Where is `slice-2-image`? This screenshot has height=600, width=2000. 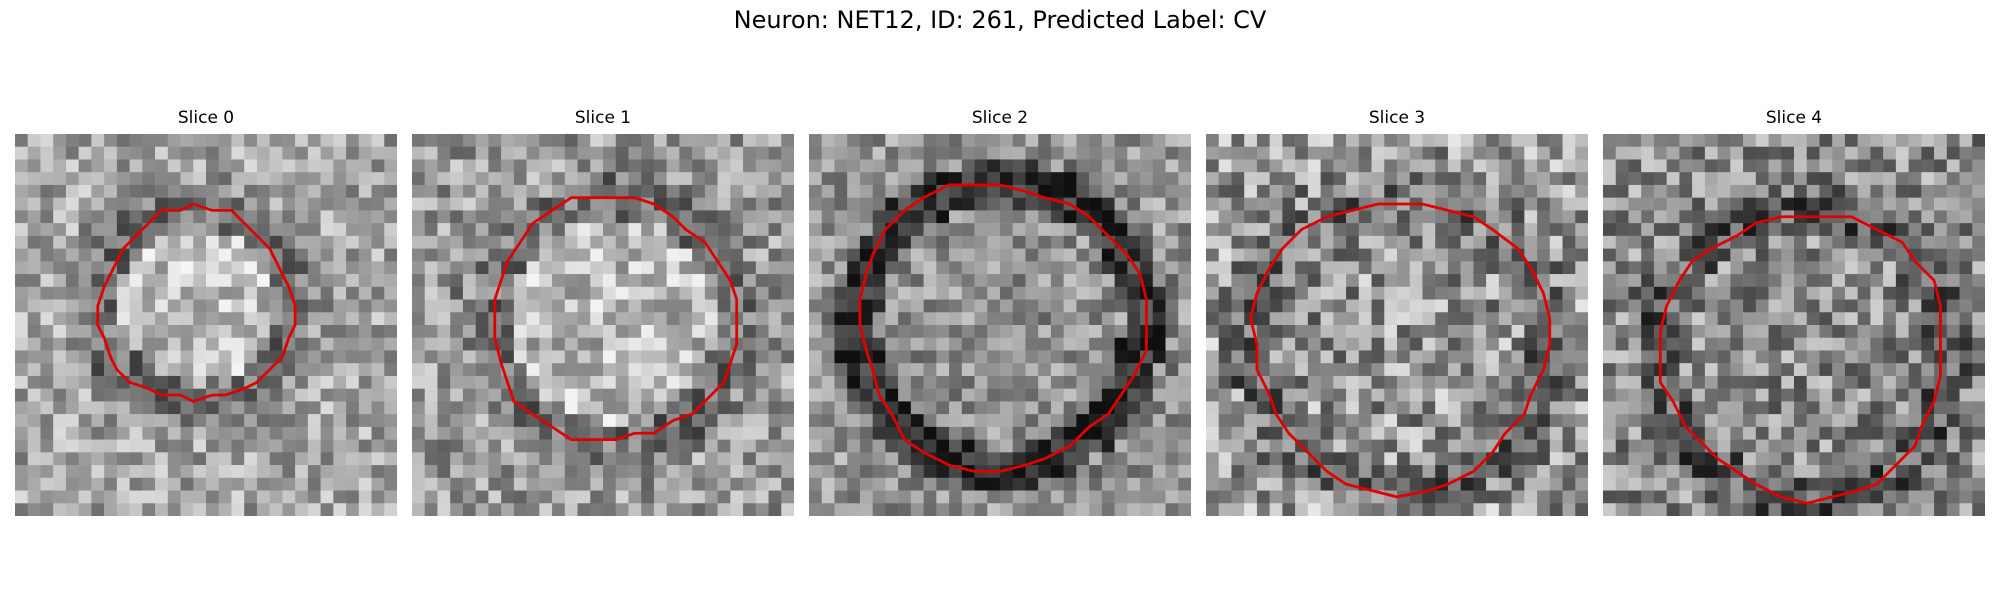 slice-2-image is located at coordinates (1000, 325).